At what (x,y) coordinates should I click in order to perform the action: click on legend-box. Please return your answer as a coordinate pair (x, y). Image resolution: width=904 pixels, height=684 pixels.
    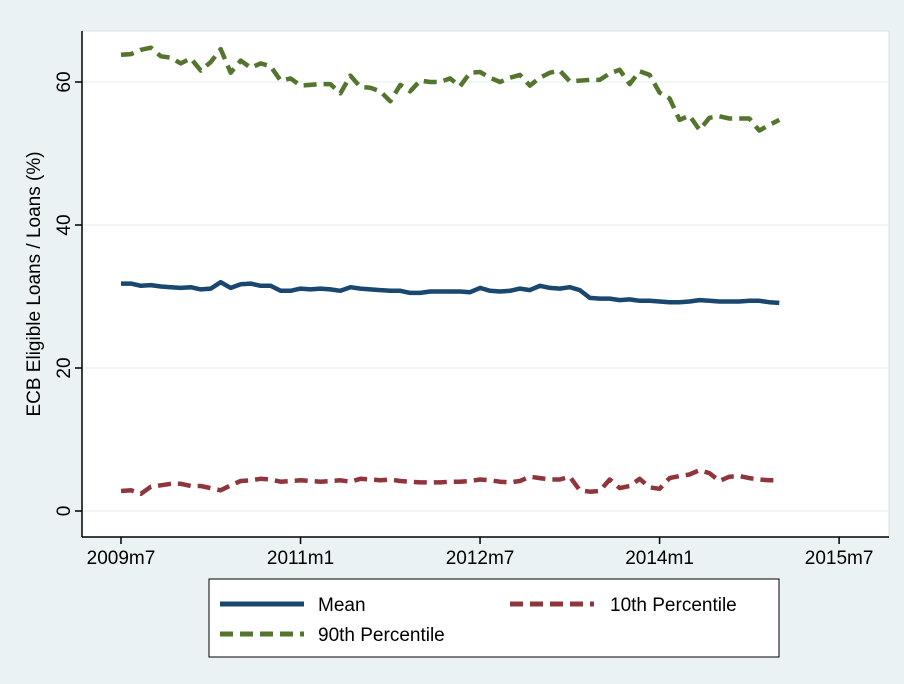
    Looking at the image, I should click on (494, 618).